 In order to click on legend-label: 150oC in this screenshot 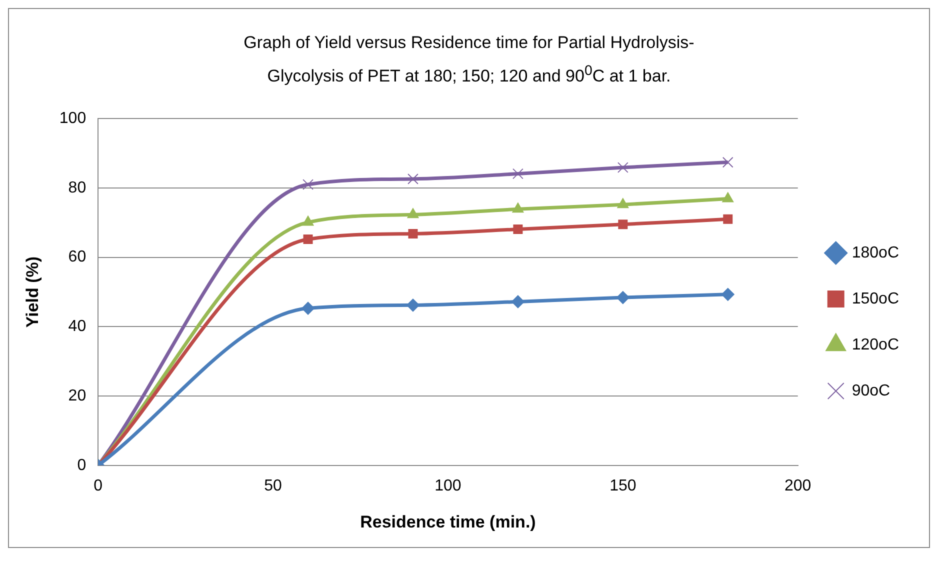, I will do `click(876, 299)`.